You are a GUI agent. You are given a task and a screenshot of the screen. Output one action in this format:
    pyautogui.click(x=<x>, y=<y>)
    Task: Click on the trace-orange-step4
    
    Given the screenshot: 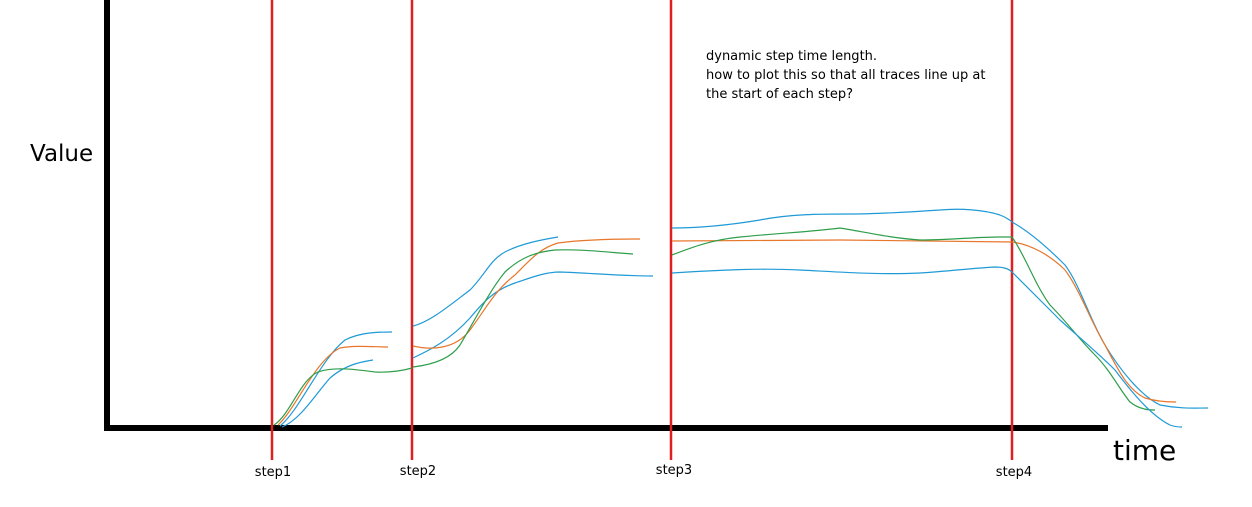 What is the action you would take?
    pyautogui.click(x=1094, y=322)
    